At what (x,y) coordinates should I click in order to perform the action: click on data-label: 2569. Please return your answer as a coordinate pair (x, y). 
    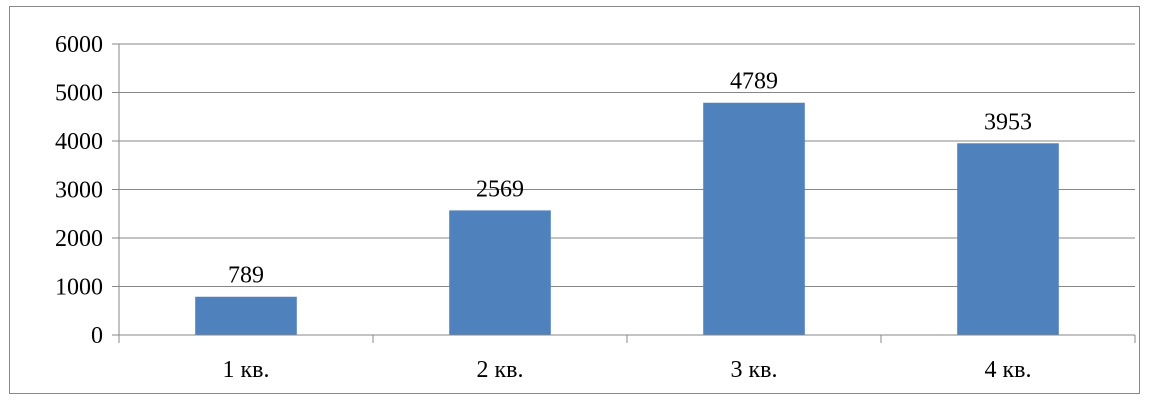
    Looking at the image, I should click on (500, 189).